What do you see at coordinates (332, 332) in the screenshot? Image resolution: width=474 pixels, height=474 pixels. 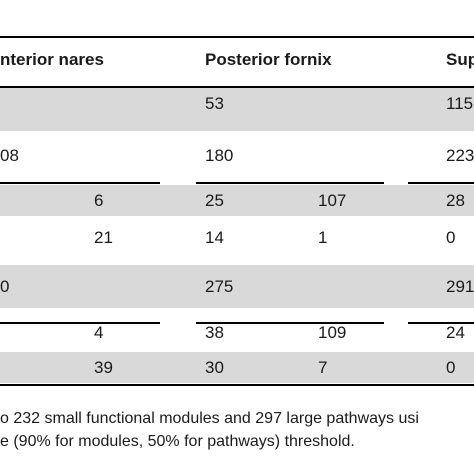 I see `table-cell: 109` at bounding box center [332, 332].